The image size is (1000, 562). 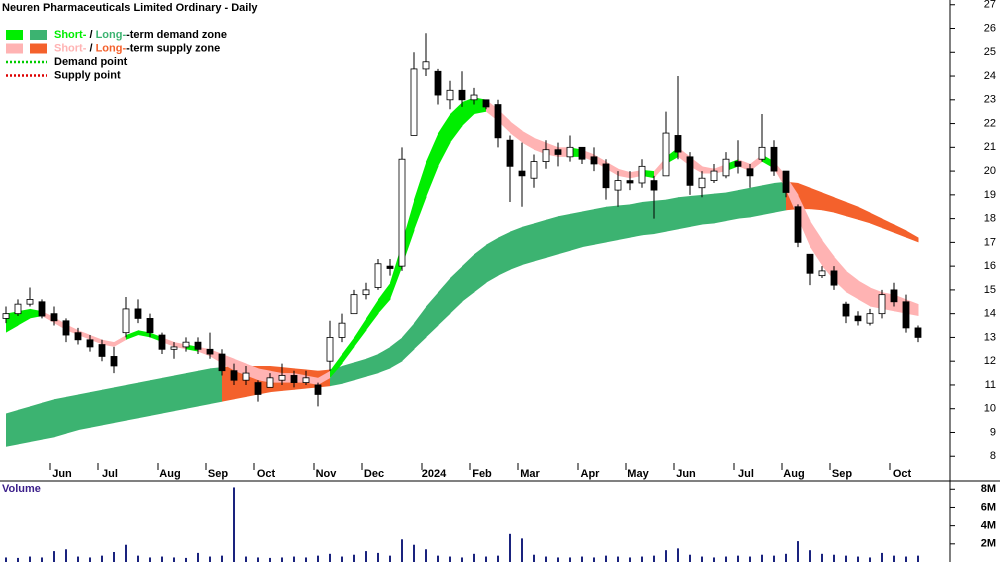 What do you see at coordinates (990, 76) in the screenshot?
I see `y-tick-label: 24` at bounding box center [990, 76].